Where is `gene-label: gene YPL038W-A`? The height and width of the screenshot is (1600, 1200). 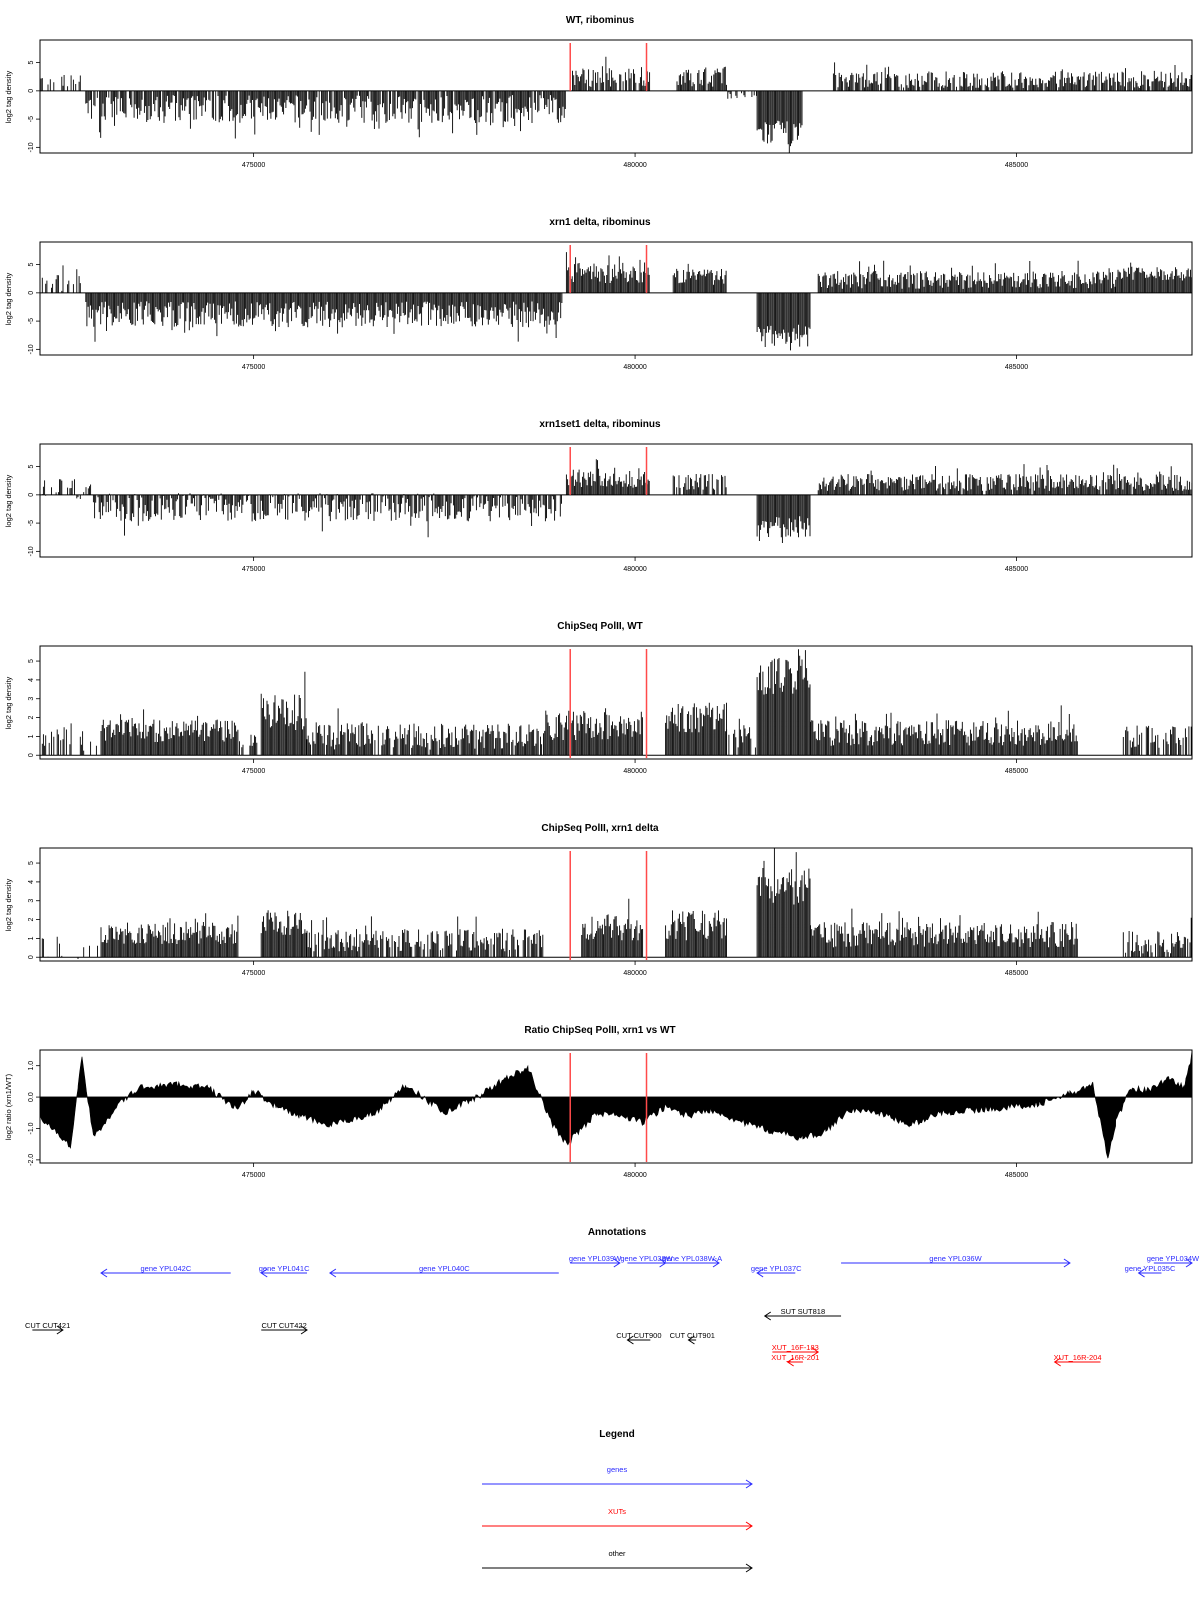 gene-label: gene YPL038W-A is located at coordinates (692, 1258).